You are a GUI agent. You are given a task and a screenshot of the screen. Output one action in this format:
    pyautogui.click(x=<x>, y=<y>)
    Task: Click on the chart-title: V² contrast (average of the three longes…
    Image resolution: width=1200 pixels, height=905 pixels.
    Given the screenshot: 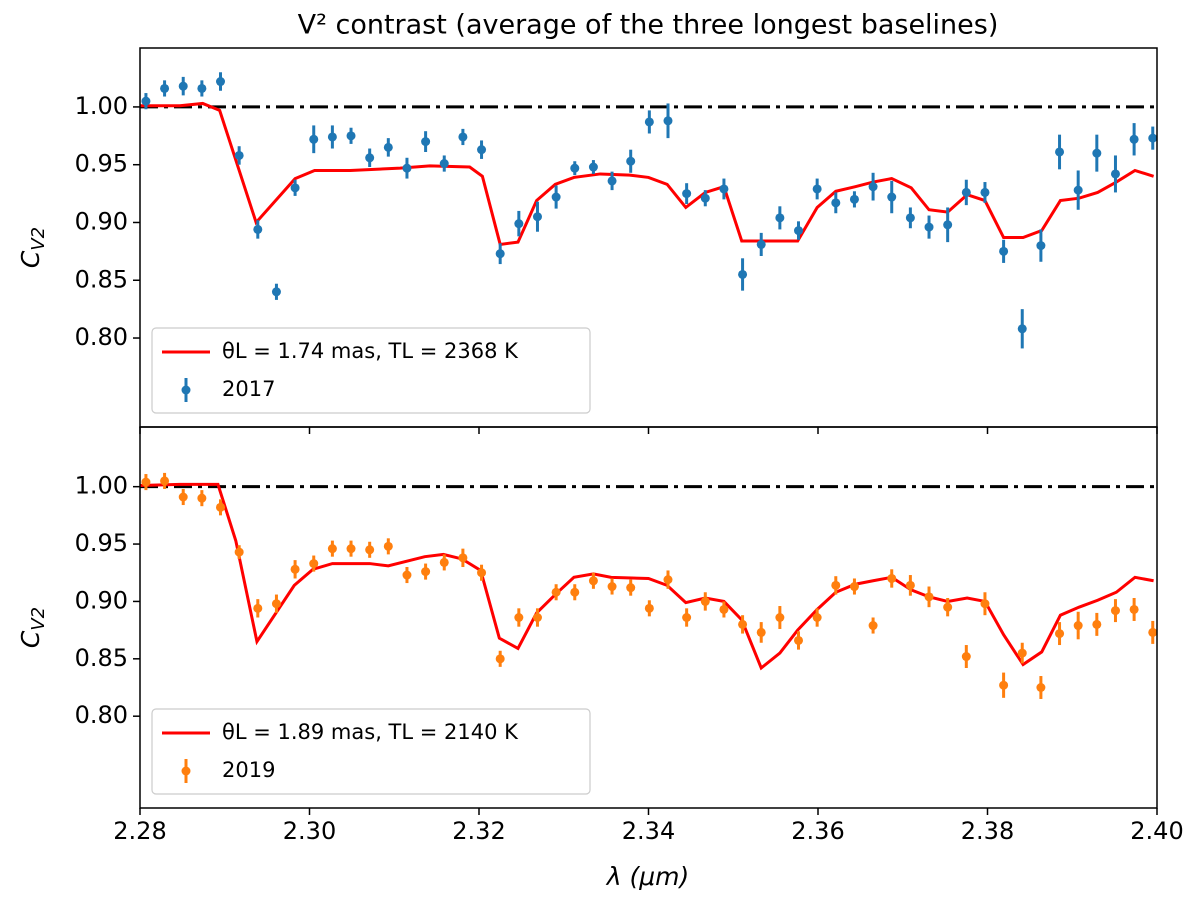 What is the action you would take?
    pyautogui.click(x=648, y=25)
    